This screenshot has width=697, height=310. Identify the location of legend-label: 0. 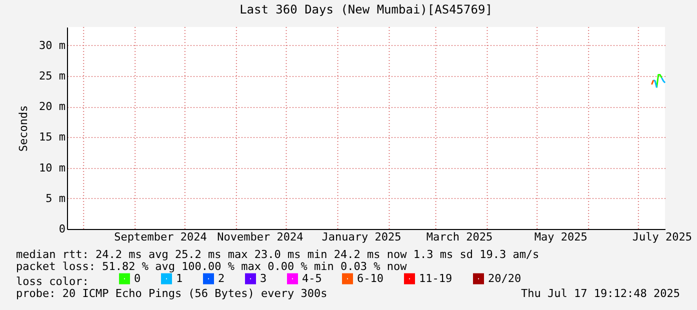
(137, 278).